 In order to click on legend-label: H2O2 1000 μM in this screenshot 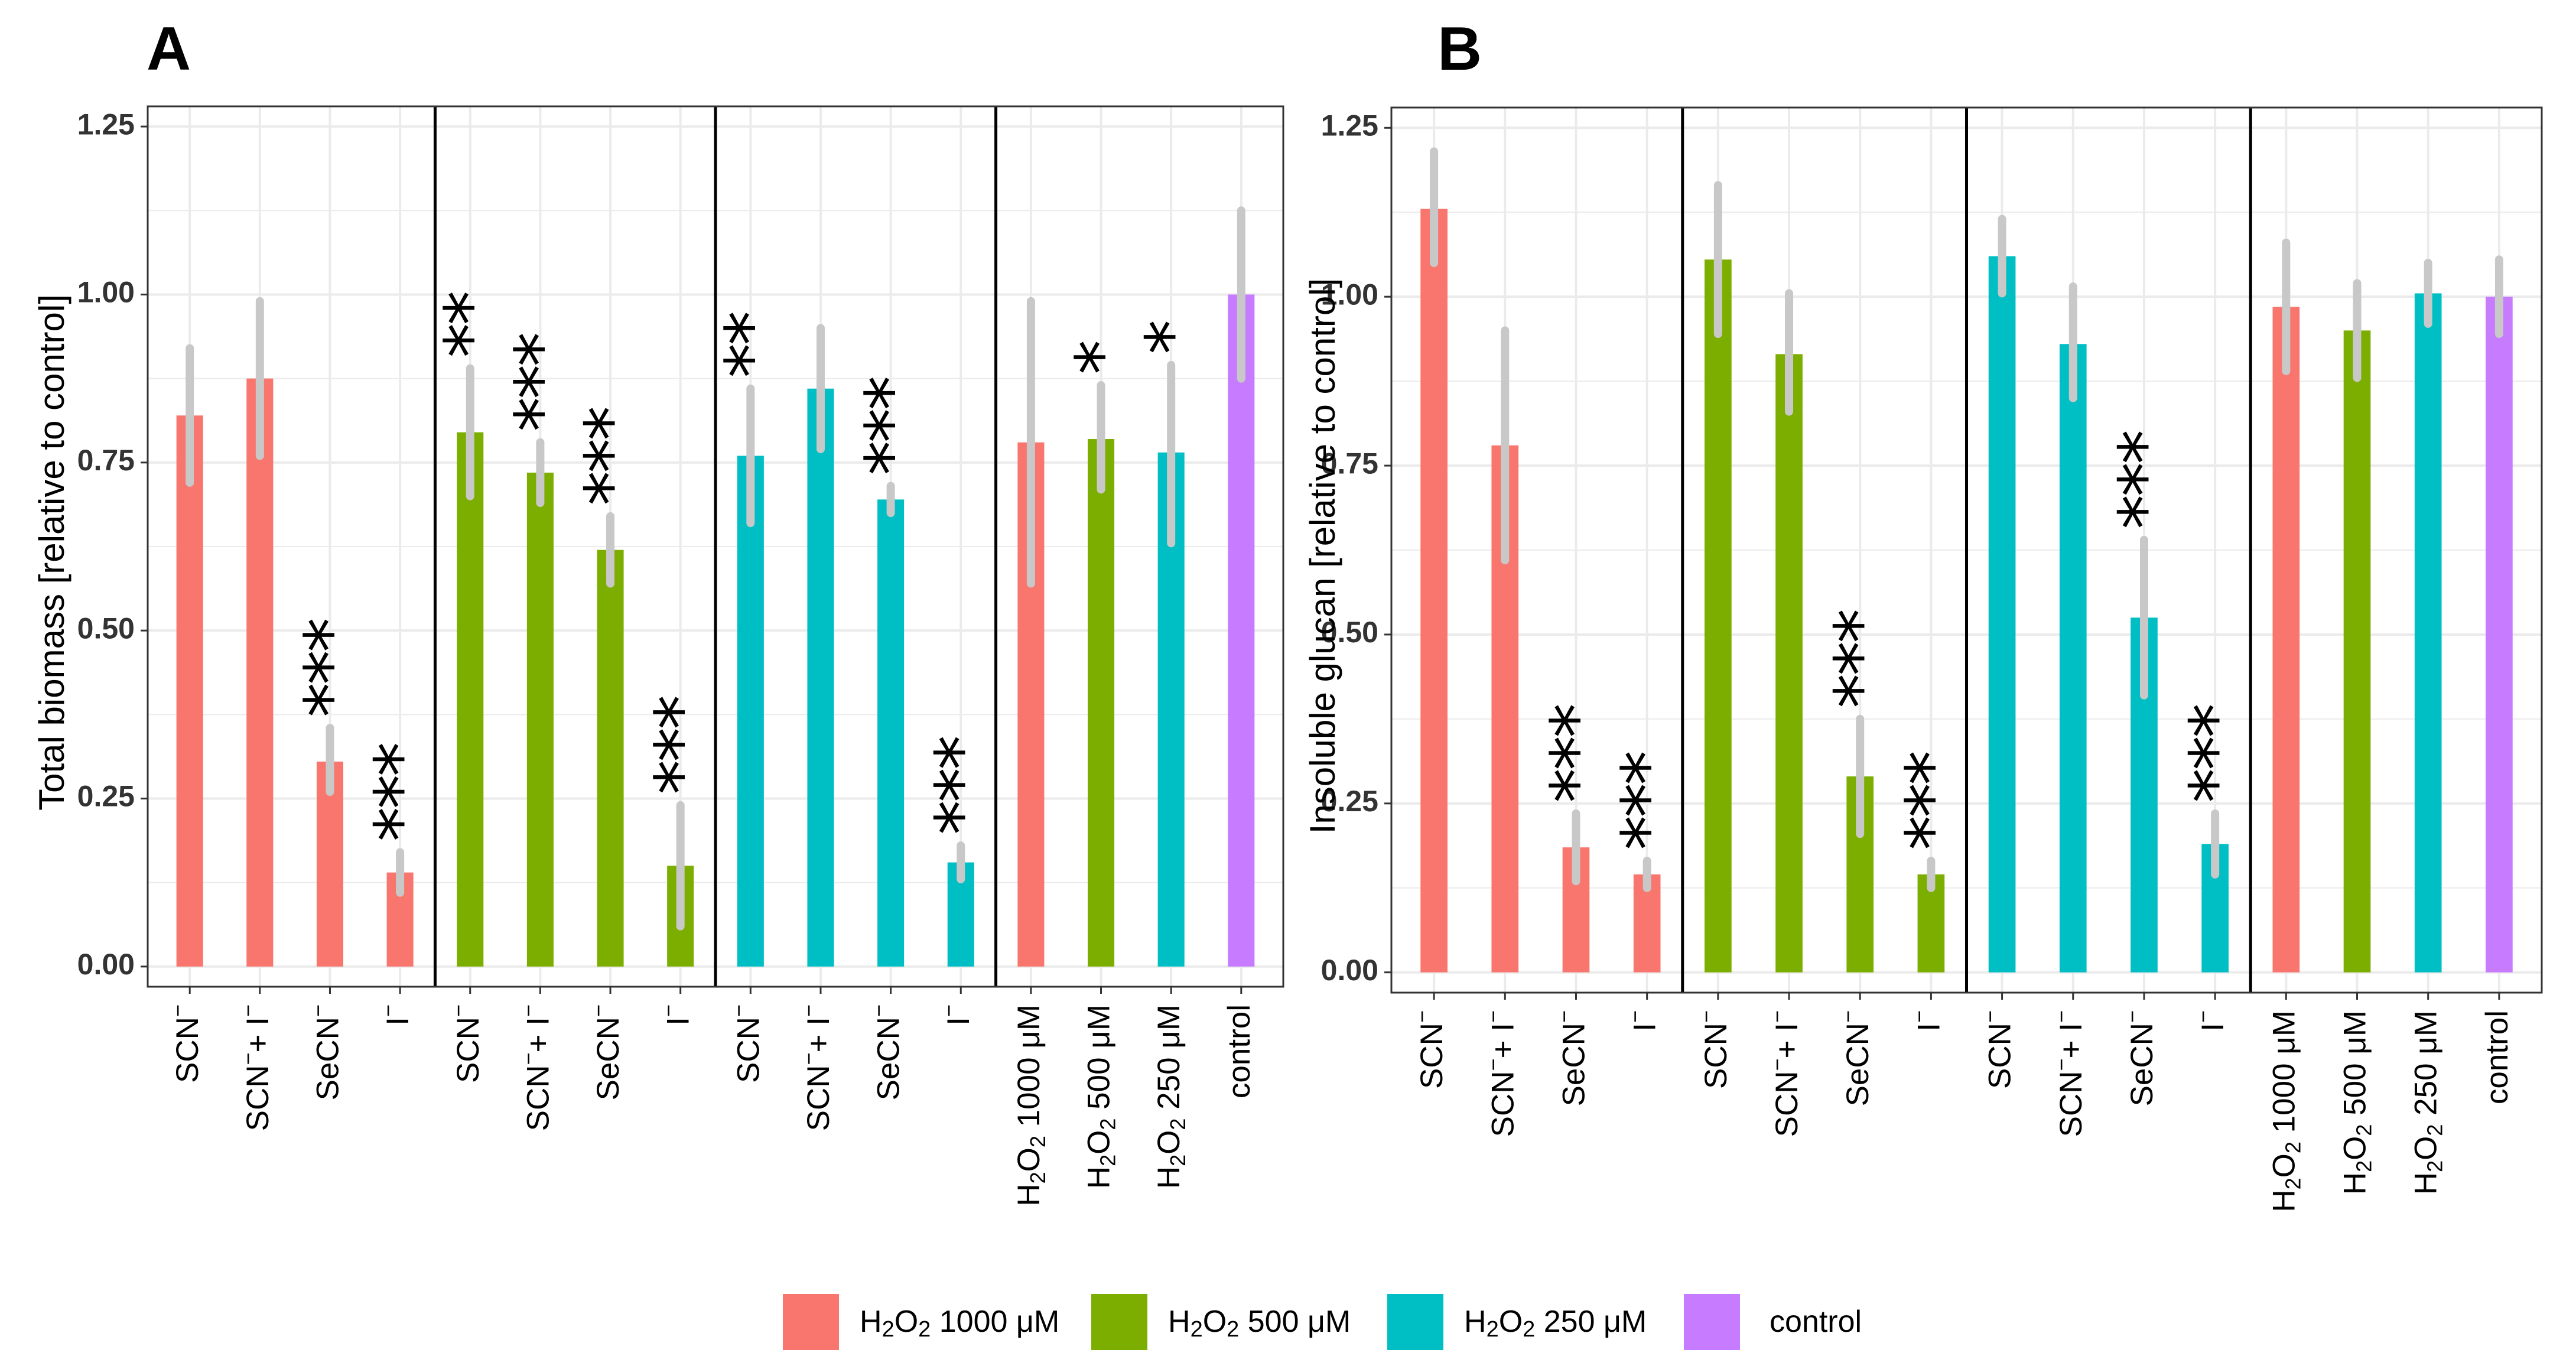, I will do `click(959, 1323)`.